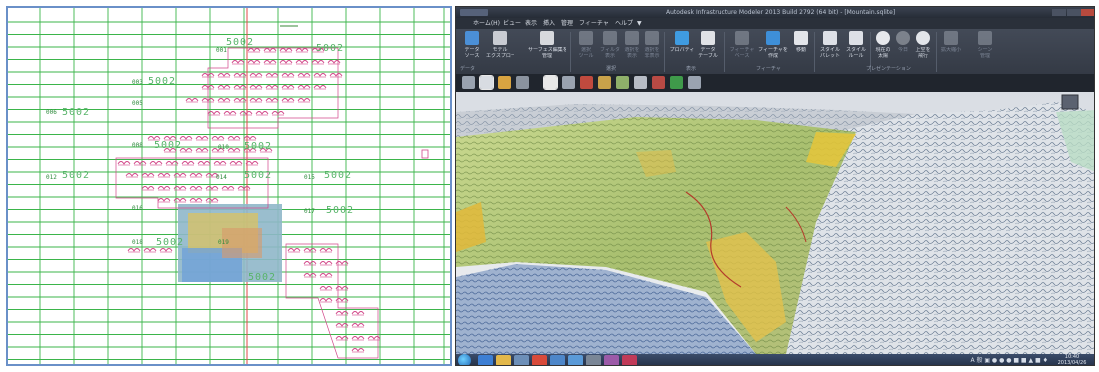 This screenshot has height=372, width=1099. I want to click on style-palette-button: スタイル パレット, so click(830, 48).